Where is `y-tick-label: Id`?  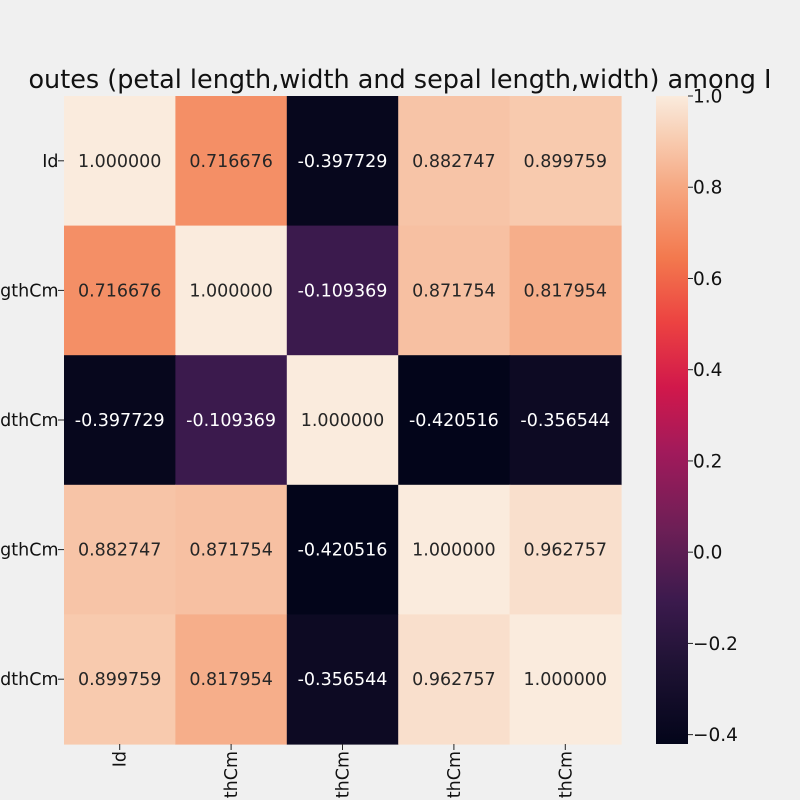
y-tick-label: Id is located at coordinates (50, 162).